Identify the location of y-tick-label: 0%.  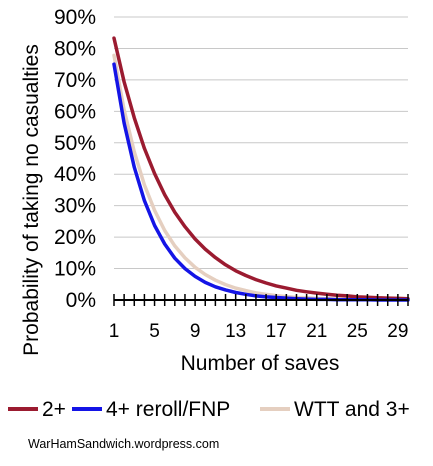
(81, 300).